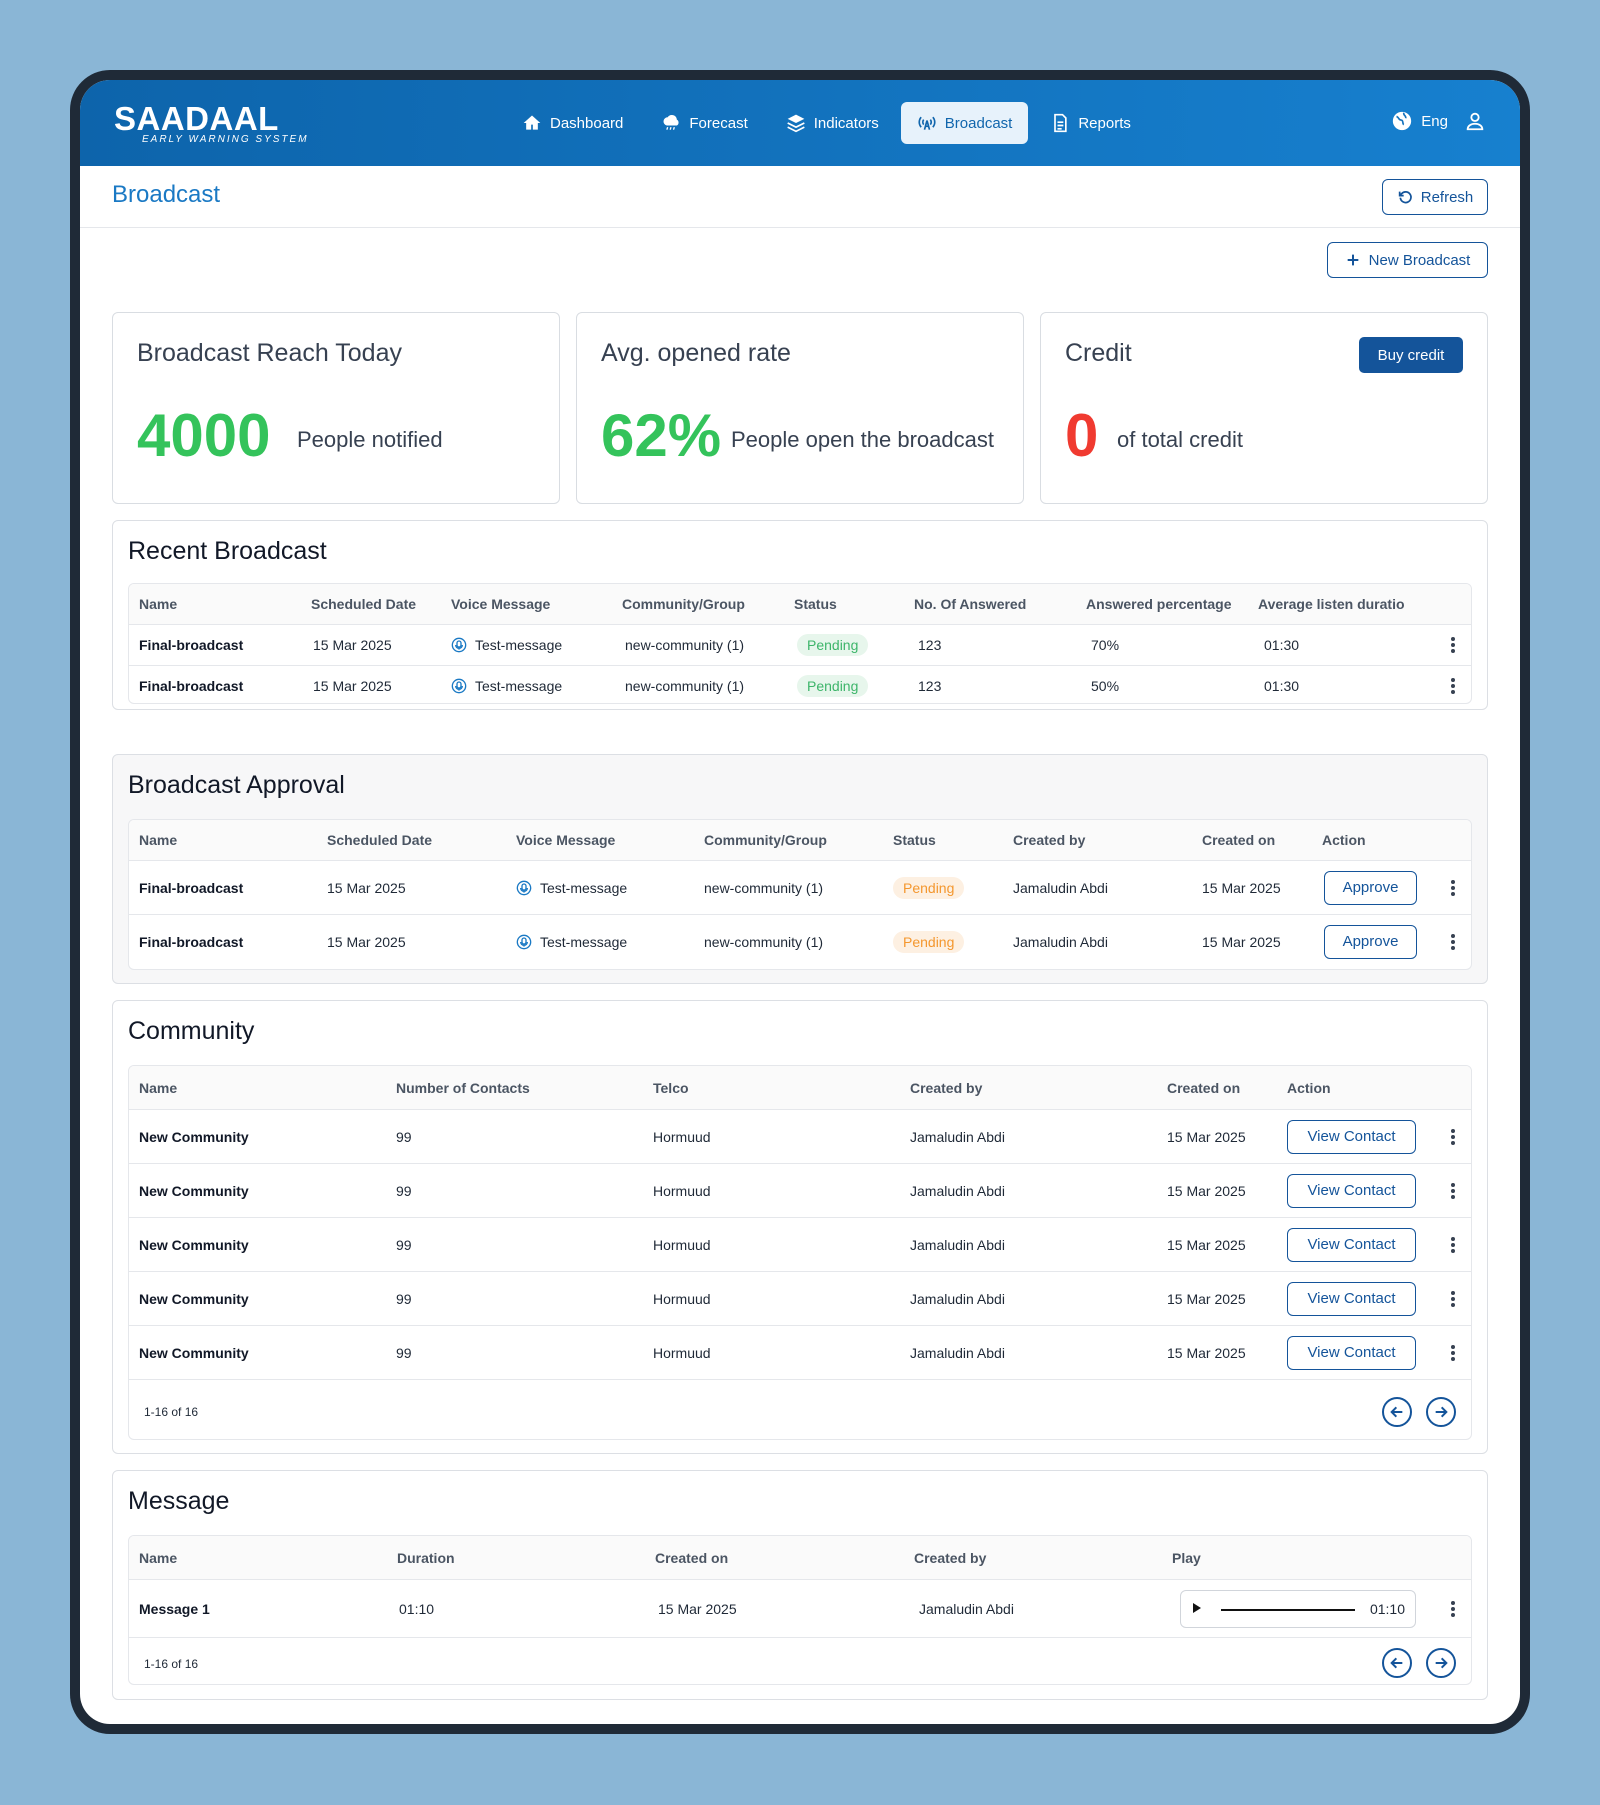 The height and width of the screenshot is (1805, 1600). What do you see at coordinates (1090, 123) in the screenshot?
I see `nav-reports: Reports` at bounding box center [1090, 123].